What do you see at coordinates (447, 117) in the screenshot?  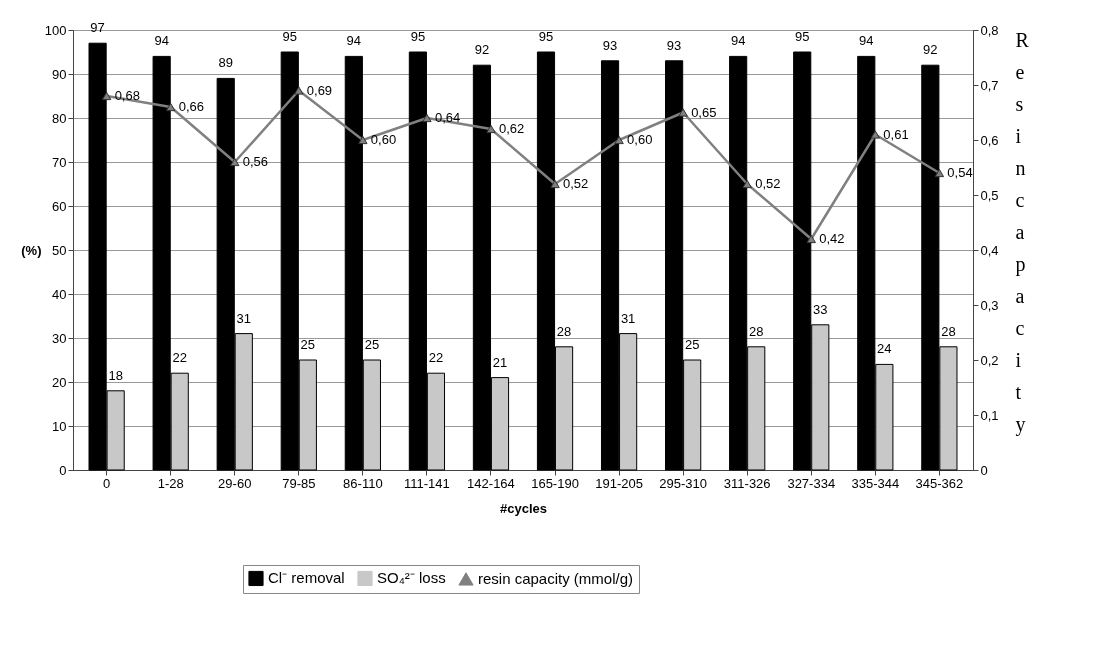 I see `data-label: 0,64` at bounding box center [447, 117].